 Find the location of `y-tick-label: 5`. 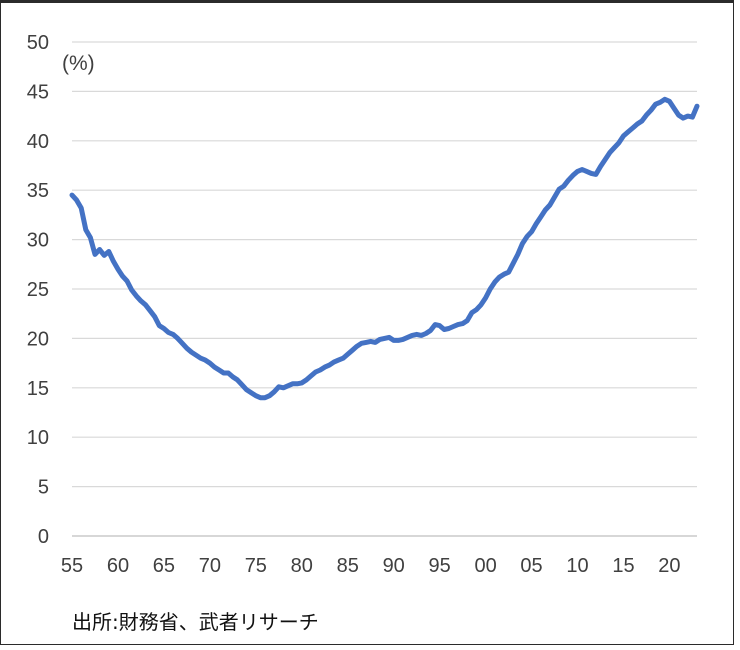

y-tick-label: 5 is located at coordinates (43, 488).